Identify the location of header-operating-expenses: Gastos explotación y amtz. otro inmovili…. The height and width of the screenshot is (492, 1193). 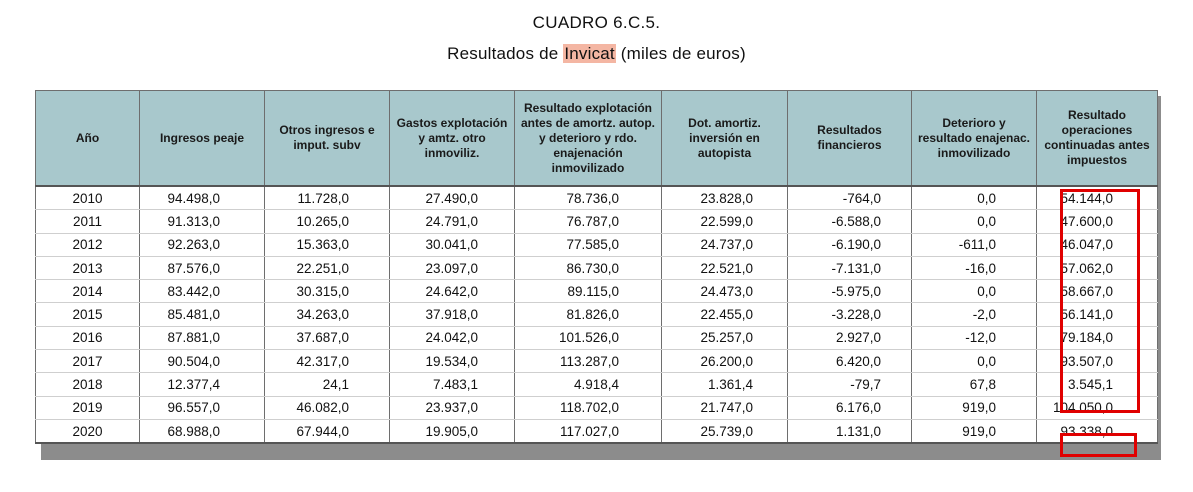
(452, 138).